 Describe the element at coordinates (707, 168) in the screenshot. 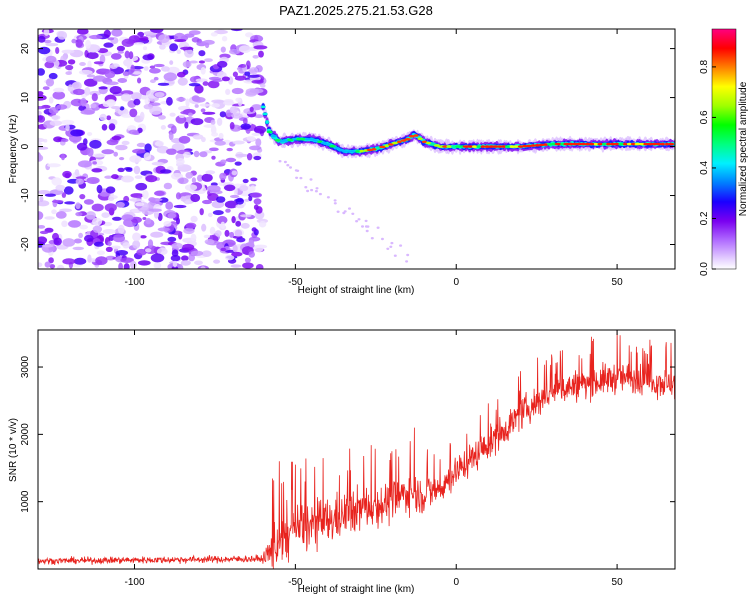

I see `colorbar-ticks: 0.0 0.2 0.4 0.6 0.8` at that location.